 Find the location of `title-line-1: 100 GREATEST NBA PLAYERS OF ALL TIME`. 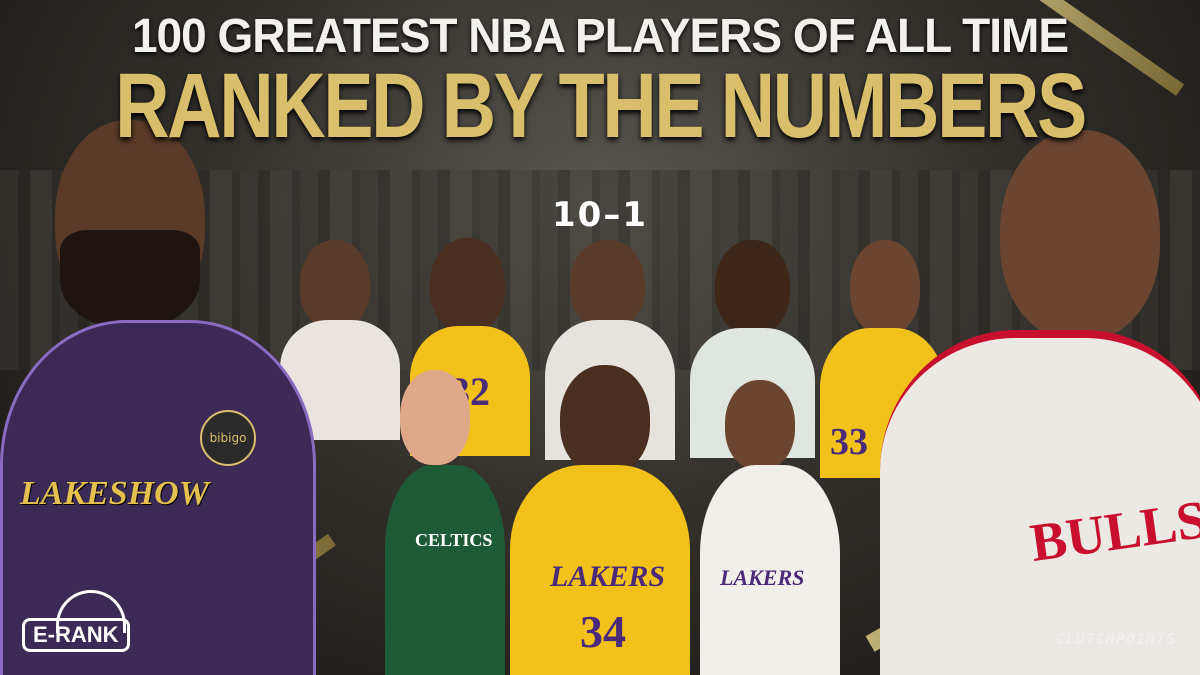

title-line-1: 100 GREATEST NBA PLAYERS OF ALL TIME is located at coordinates (600, 35).